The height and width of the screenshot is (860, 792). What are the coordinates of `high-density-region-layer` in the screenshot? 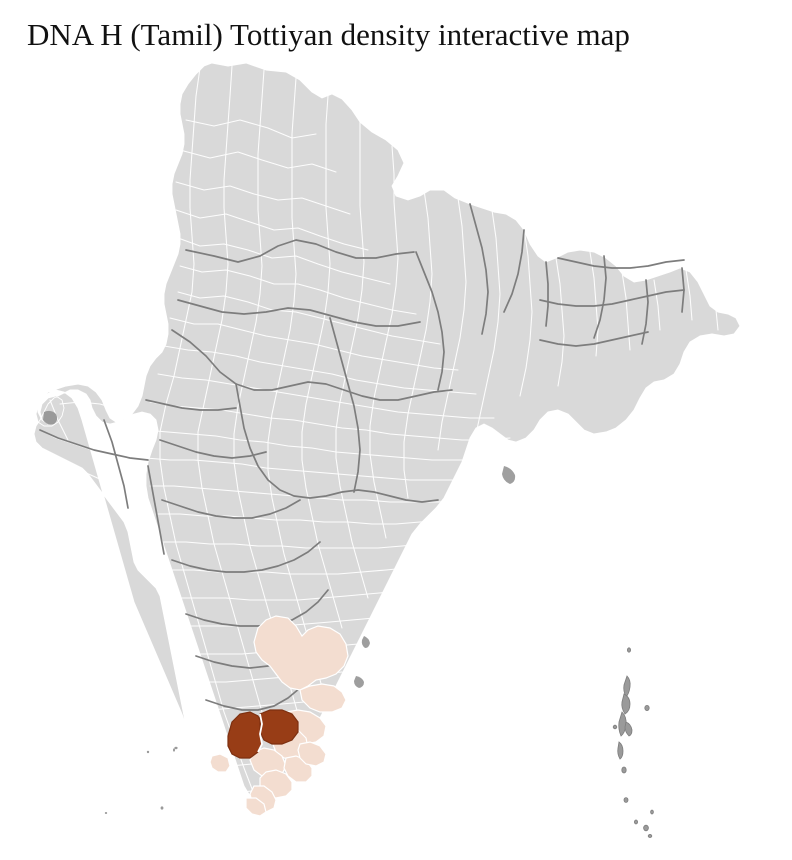 It's located at (263, 734).